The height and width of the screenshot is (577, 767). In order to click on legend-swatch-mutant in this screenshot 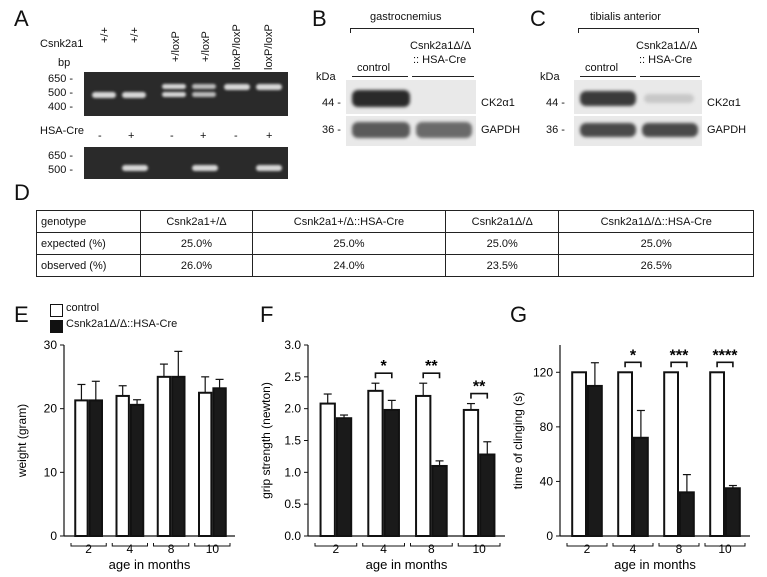, I will do `click(56, 326)`.